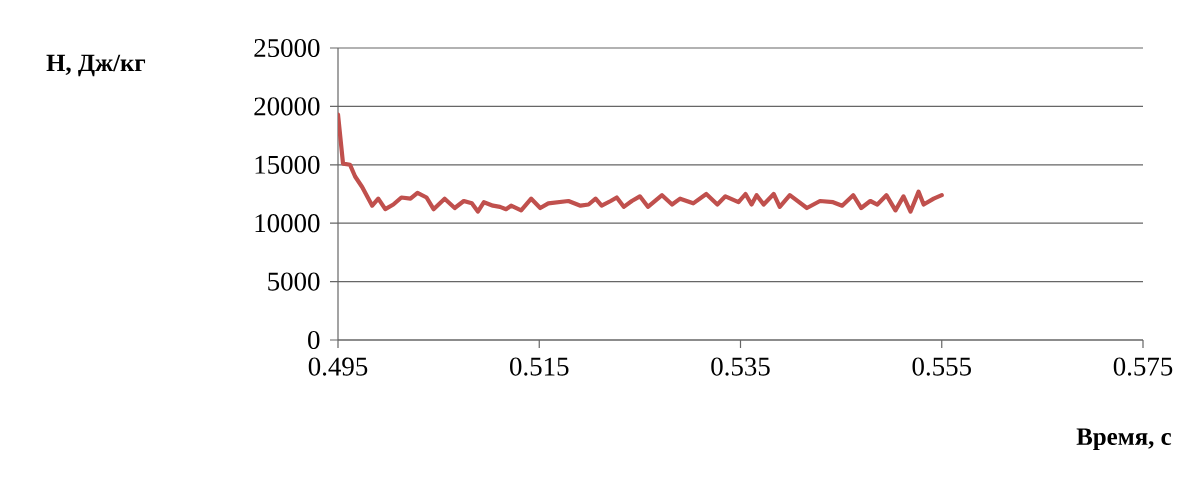  What do you see at coordinates (287, 106) in the screenshot?
I see `y-tick-label: 20000` at bounding box center [287, 106].